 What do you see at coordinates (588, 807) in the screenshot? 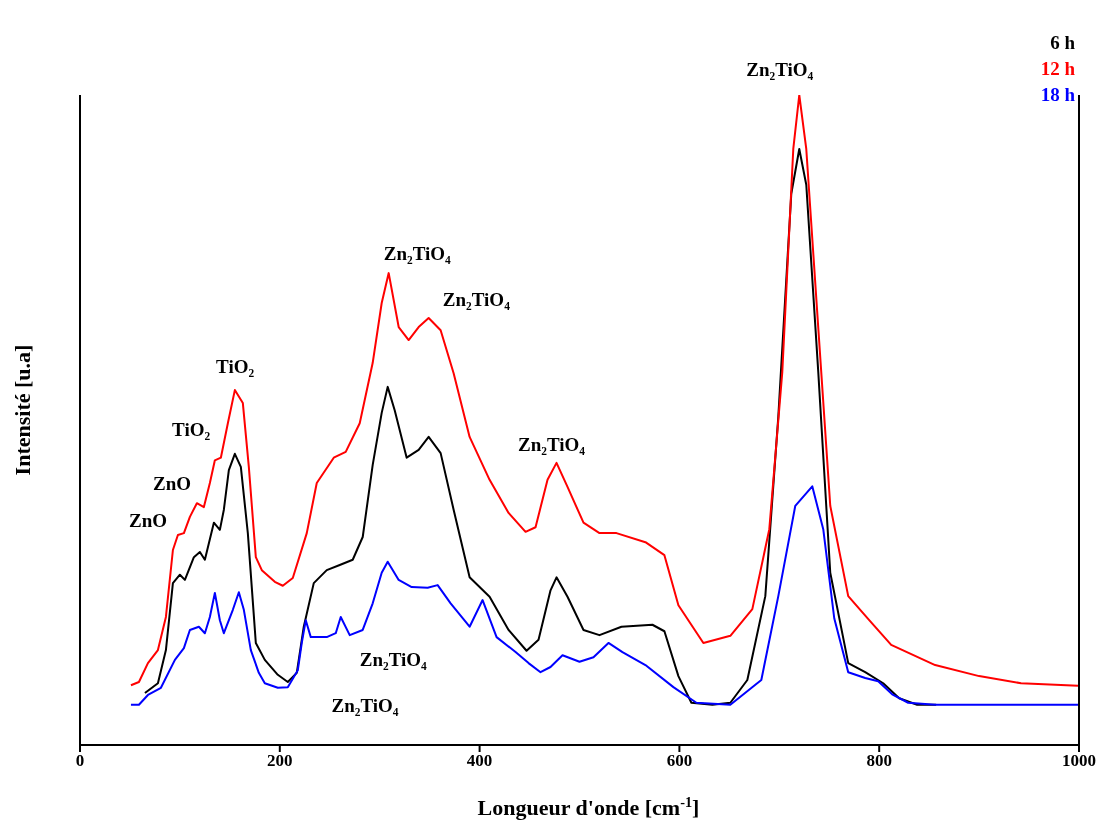
I see `x-axis-title: Longueur d'onde [cm$^{-1}$]` at bounding box center [588, 807].